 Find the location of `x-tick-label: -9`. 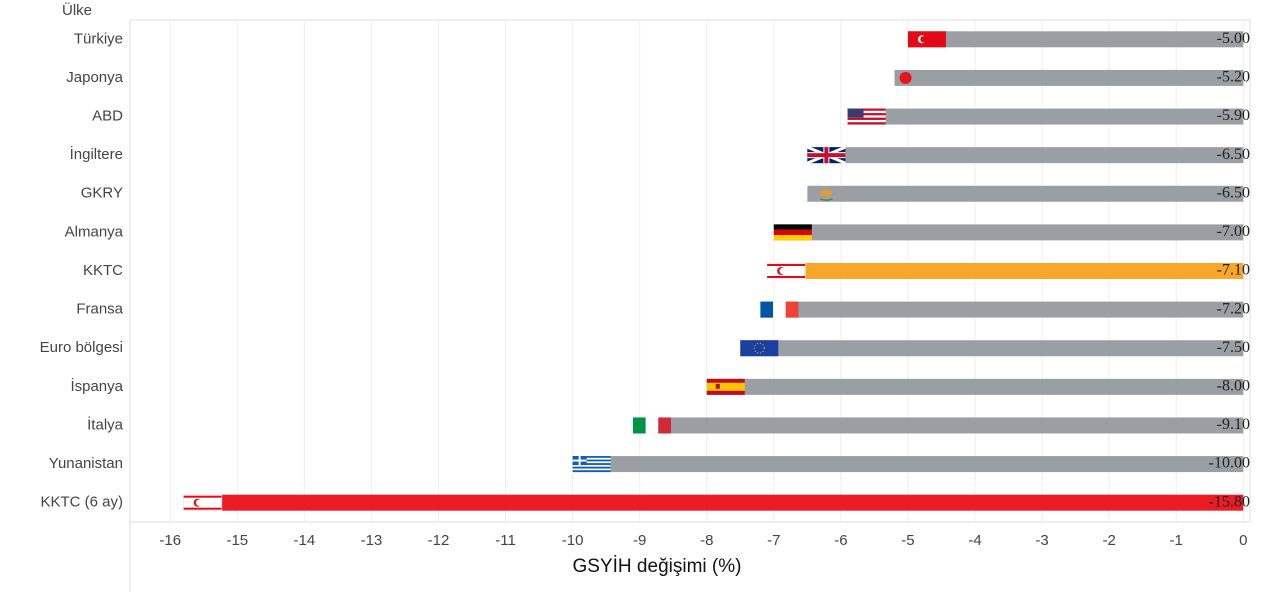

x-tick-label: -9 is located at coordinates (639, 540).